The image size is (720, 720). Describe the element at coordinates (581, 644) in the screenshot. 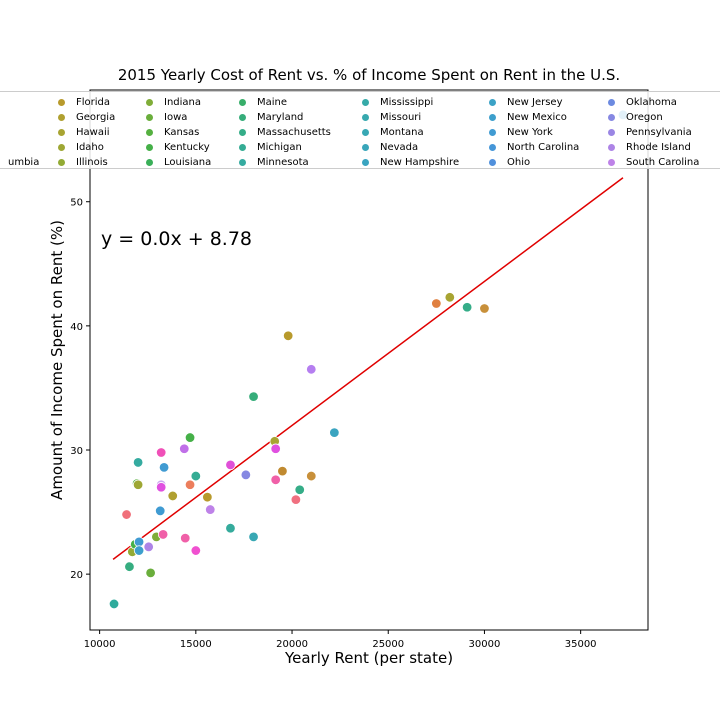

I see `x-tick-label: 35000` at that location.